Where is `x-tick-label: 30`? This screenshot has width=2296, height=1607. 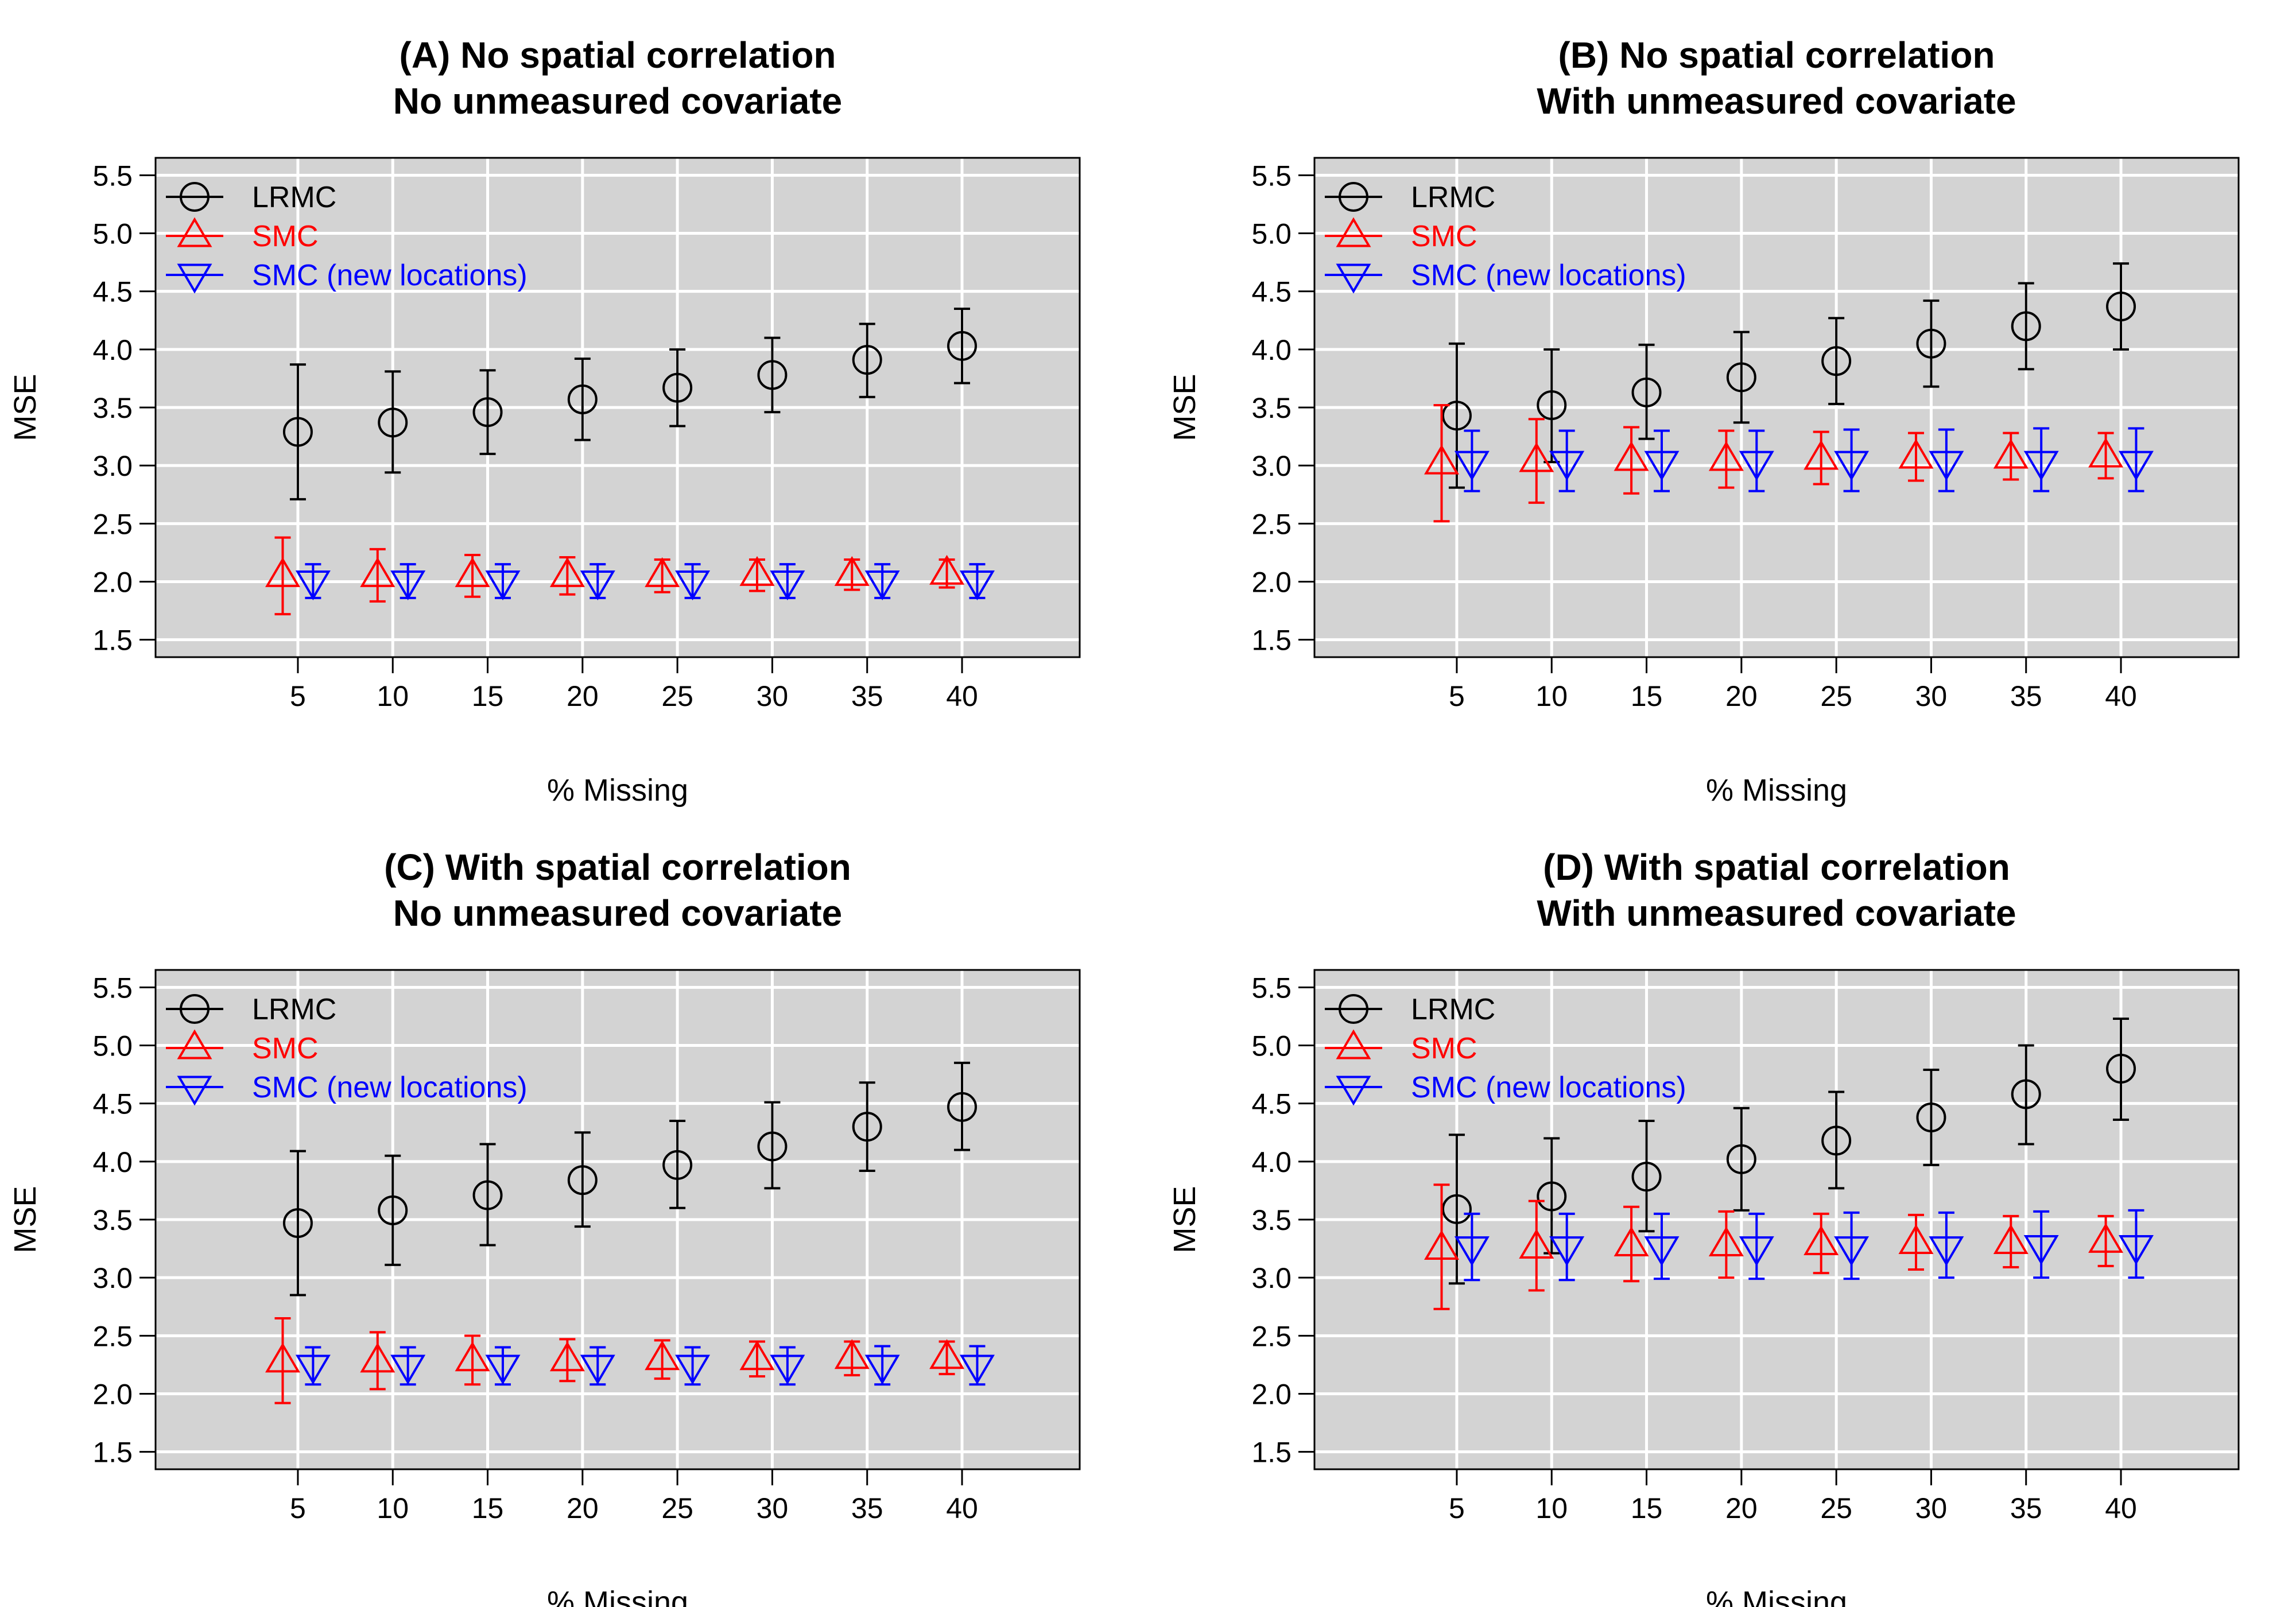 x-tick-label: 30 is located at coordinates (773, 696).